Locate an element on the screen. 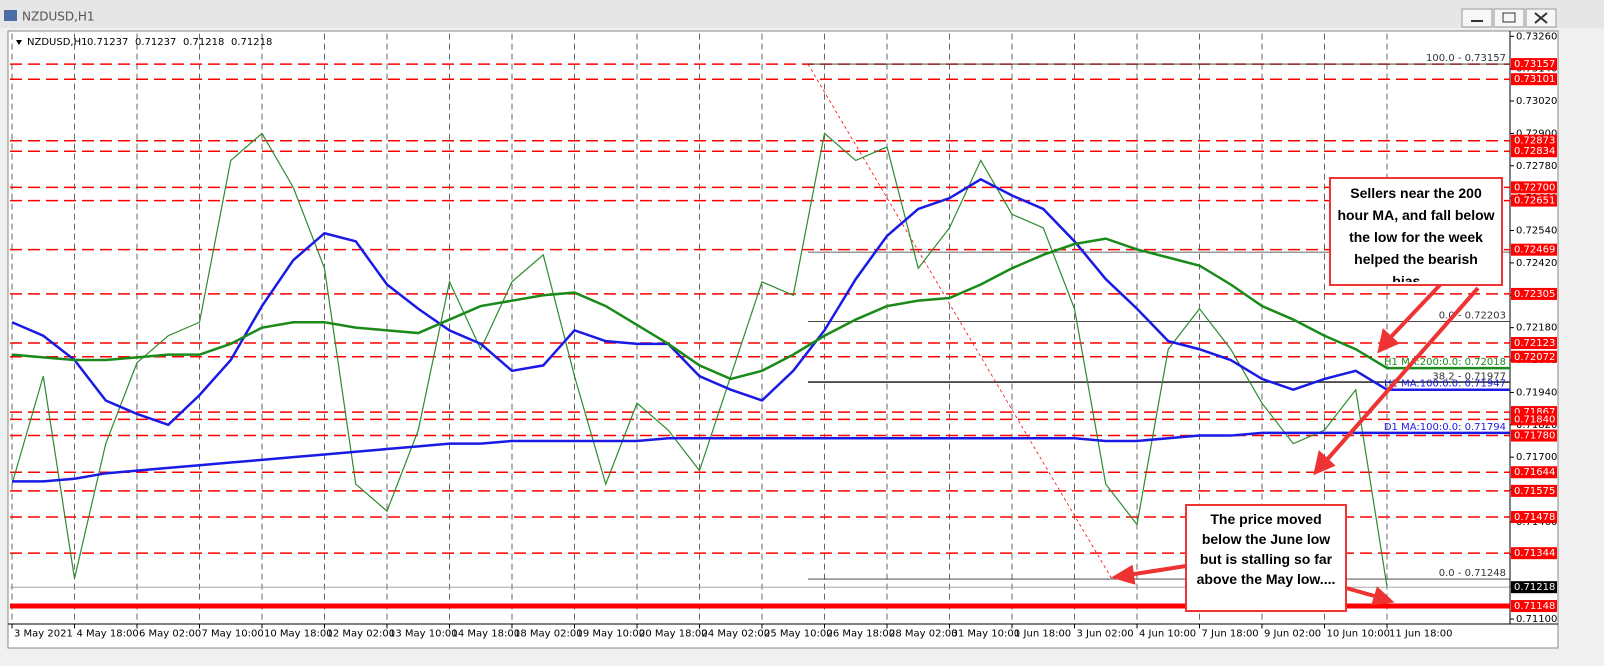 This screenshot has width=1604, height=666. level-label: 0.71780 is located at coordinates (1534, 436).